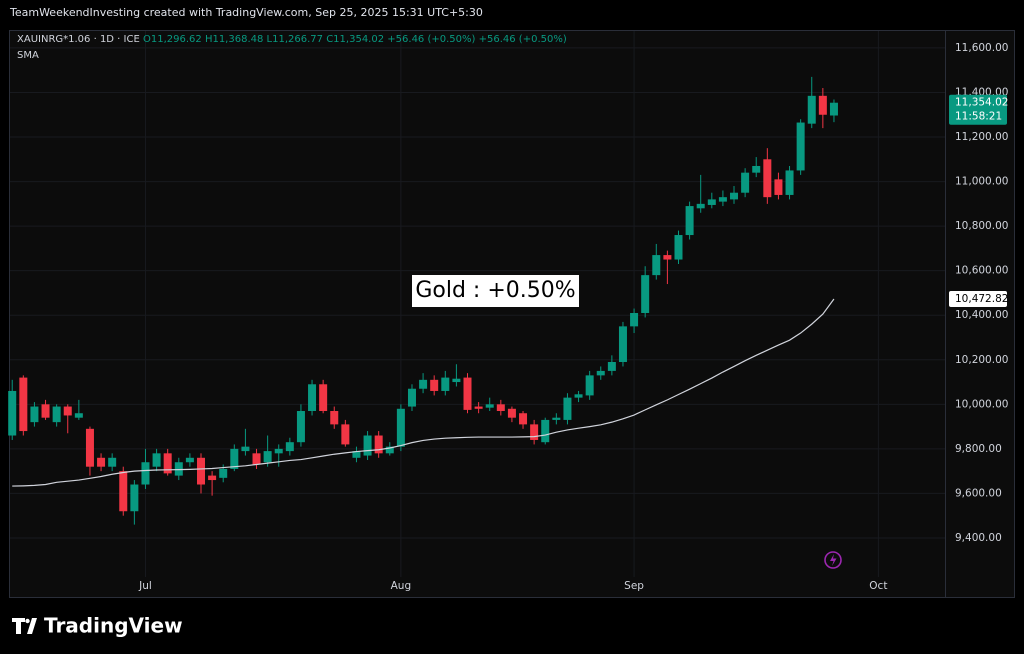 This screenshot has width=1024, height=654. Describe the element at coordinates (981, 226) in the screenshot. I see `y-tick-label: 10,800.00` at that location.